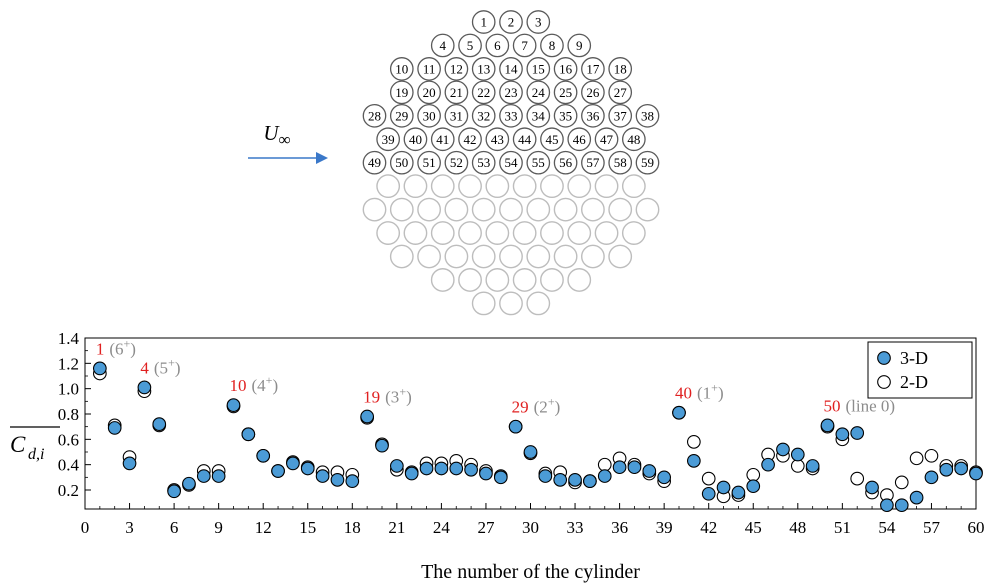 The width and height of the screenshot is (986, 585). I want to click on annotation-note: (6, so click(116, 348).